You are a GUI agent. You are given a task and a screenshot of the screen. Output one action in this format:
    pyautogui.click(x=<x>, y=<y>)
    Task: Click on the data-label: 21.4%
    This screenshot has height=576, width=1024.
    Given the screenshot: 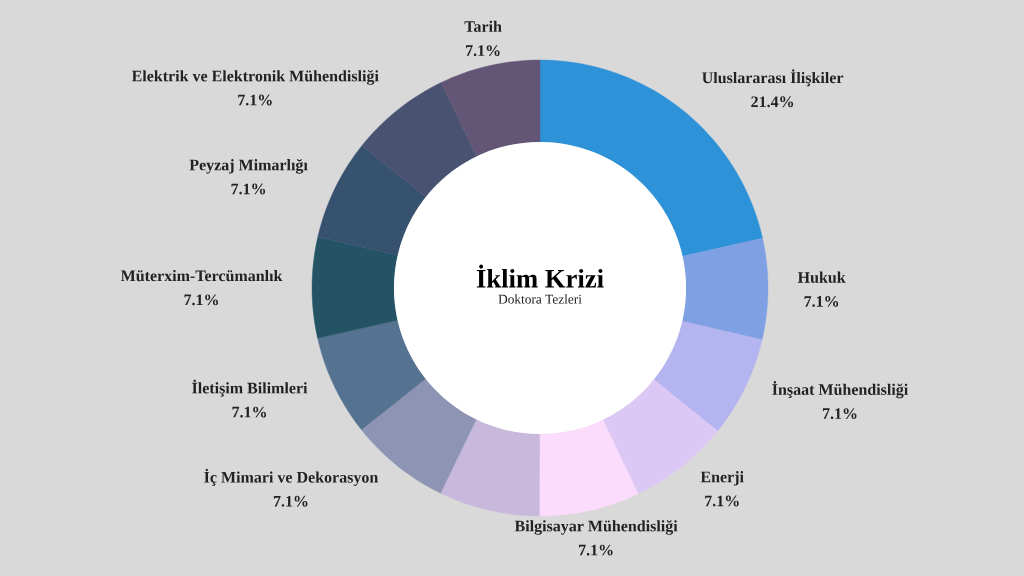 What is the action you would take?
    pyautogui.click(x=772, y=102)
    